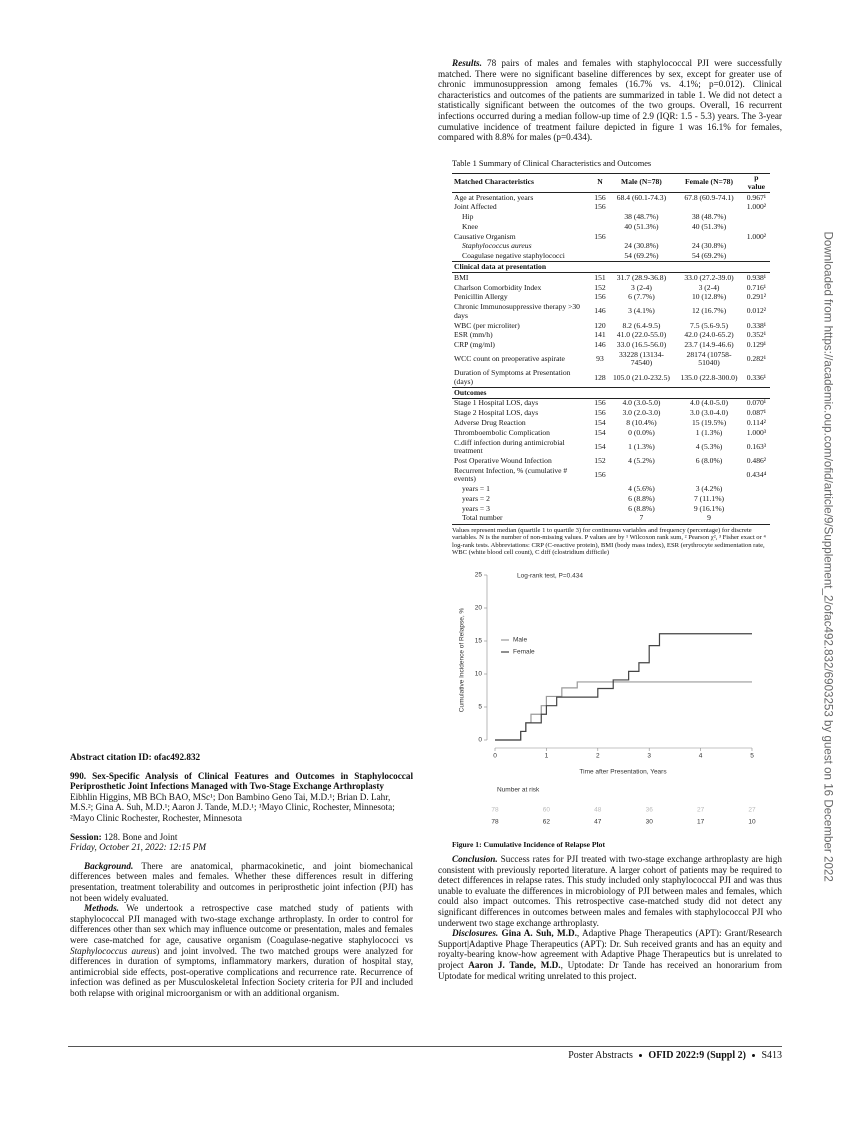  What do you see at coordinates (701, 822) in the screenshot?
I see `risk-count: 17` at bounding box center [701, 822].